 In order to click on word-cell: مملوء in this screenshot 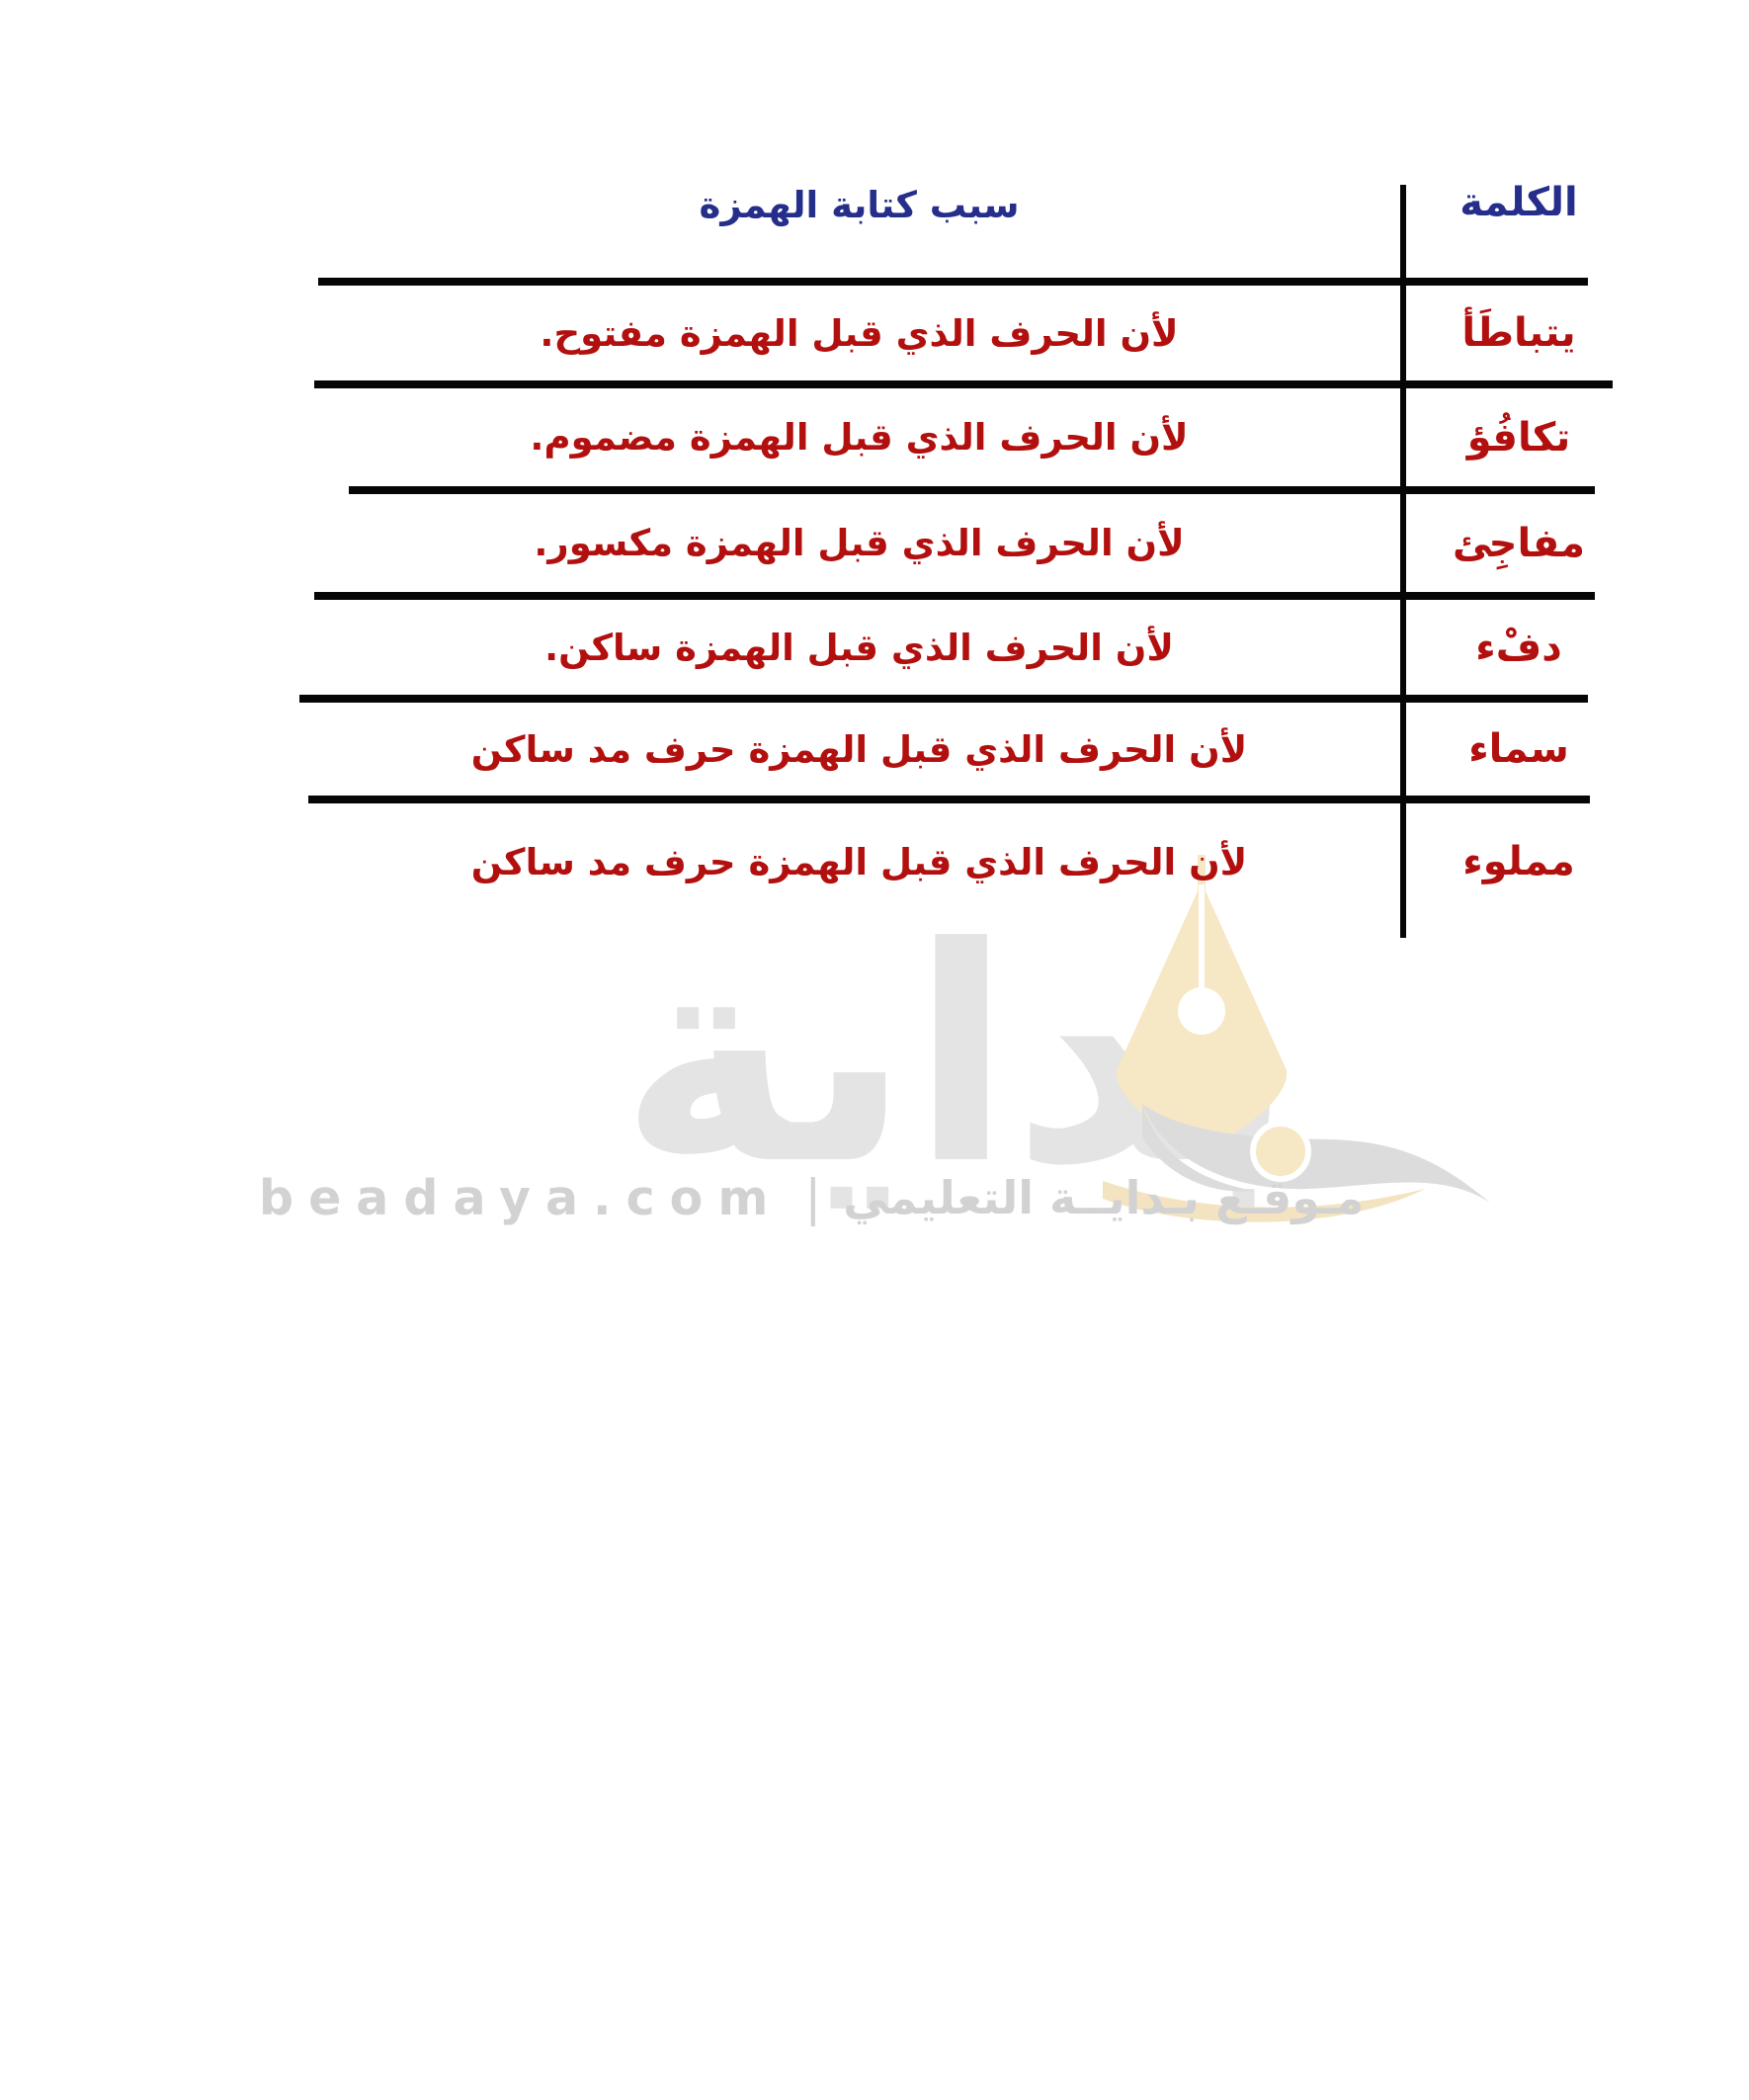, I will do `click(1518, 861)`.